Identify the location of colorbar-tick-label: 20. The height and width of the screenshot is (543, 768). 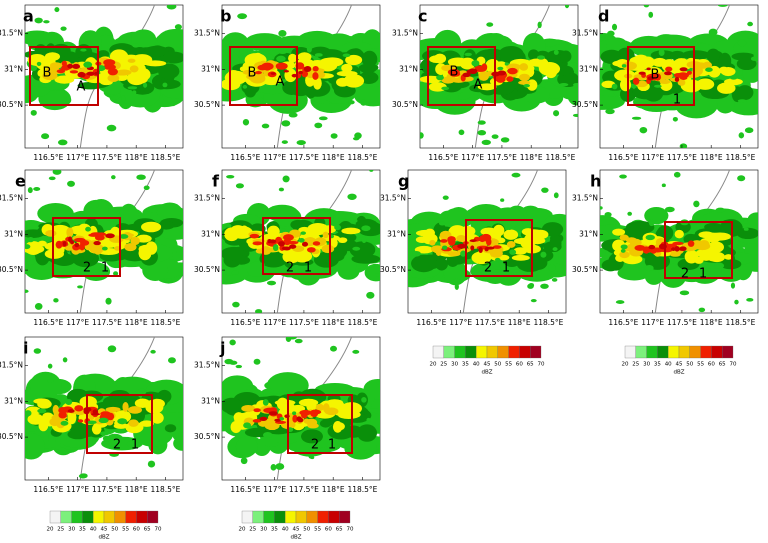
(625, 365).